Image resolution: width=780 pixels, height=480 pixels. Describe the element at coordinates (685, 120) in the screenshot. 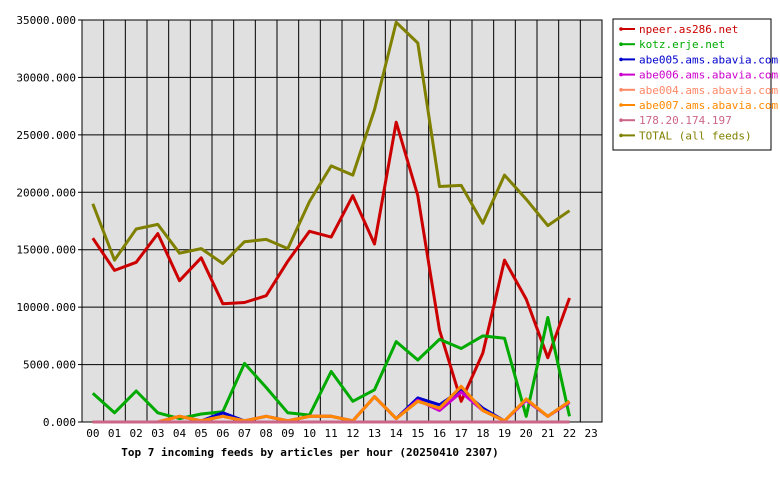

I see `legend-label: 178.20.174.197` at that location.